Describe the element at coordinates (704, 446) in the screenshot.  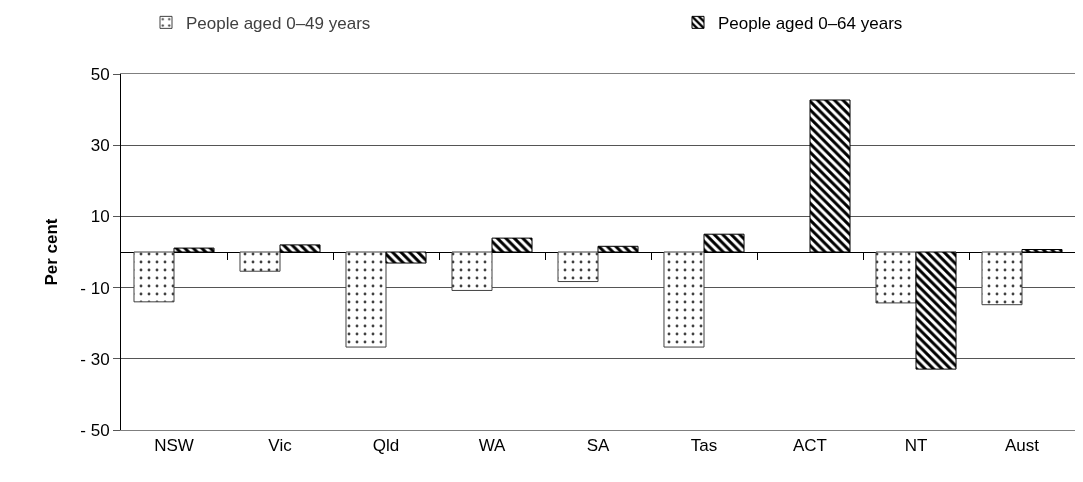
I see `x-tick-label: Tas` at that location.